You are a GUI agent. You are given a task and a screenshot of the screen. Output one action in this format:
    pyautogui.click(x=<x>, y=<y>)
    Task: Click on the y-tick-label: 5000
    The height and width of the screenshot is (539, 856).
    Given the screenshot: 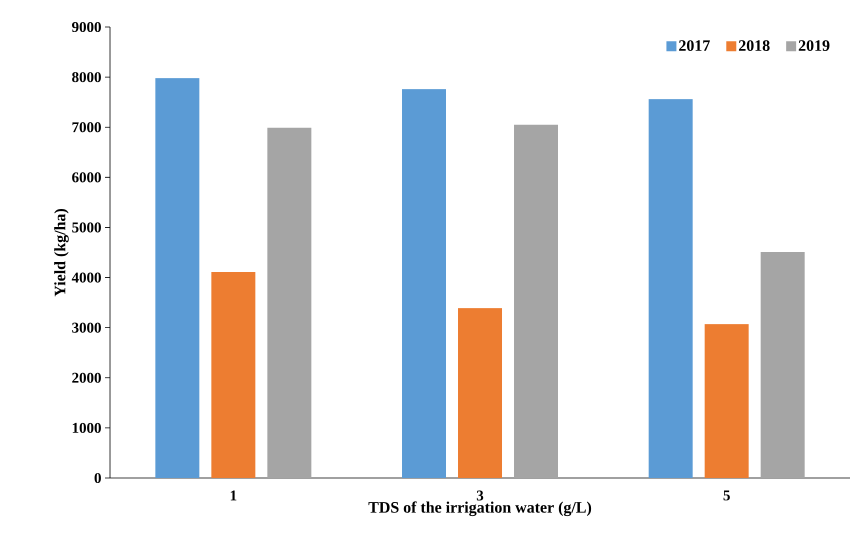 What is the action you would take?
    pyautogui.click(x=86, y=227)
    